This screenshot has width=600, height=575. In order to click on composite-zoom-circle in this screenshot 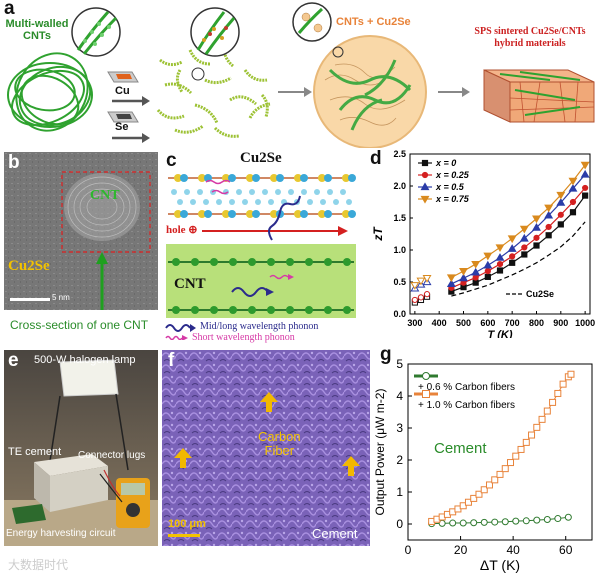, I will do `click(312, 22)`.